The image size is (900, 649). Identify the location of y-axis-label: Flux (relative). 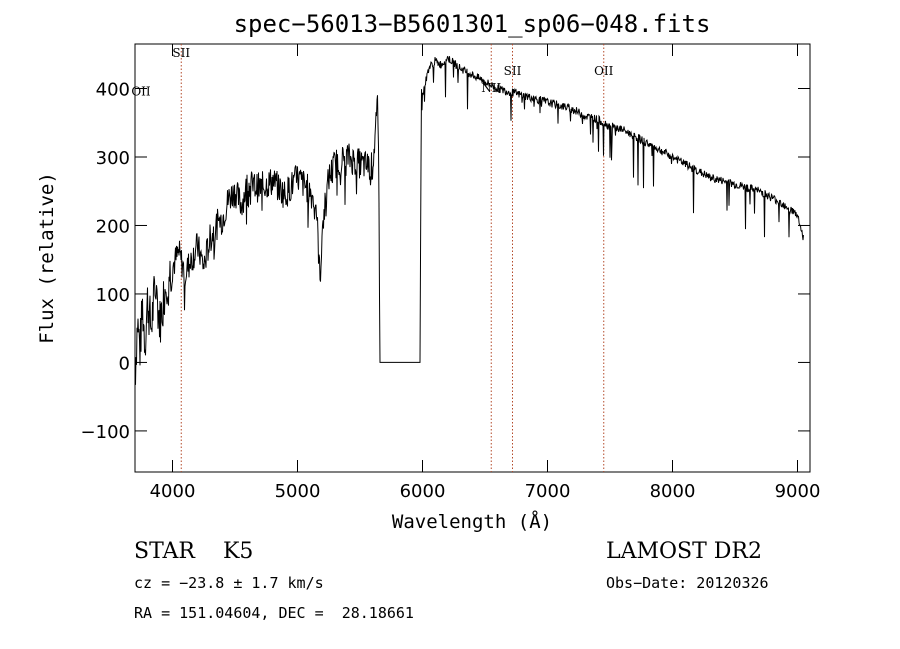
(47, 258).